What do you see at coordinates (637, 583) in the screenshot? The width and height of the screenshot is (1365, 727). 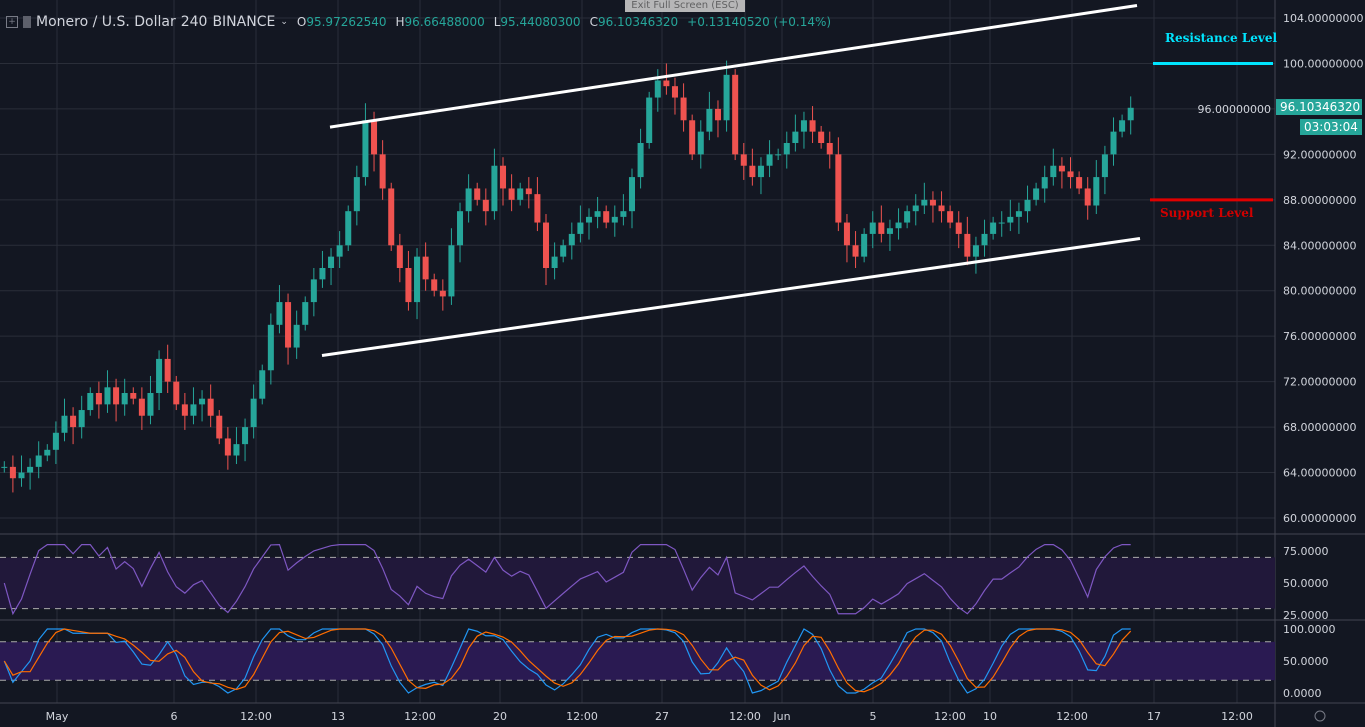 I see `rsi-band` at bounding box center [637, 583].